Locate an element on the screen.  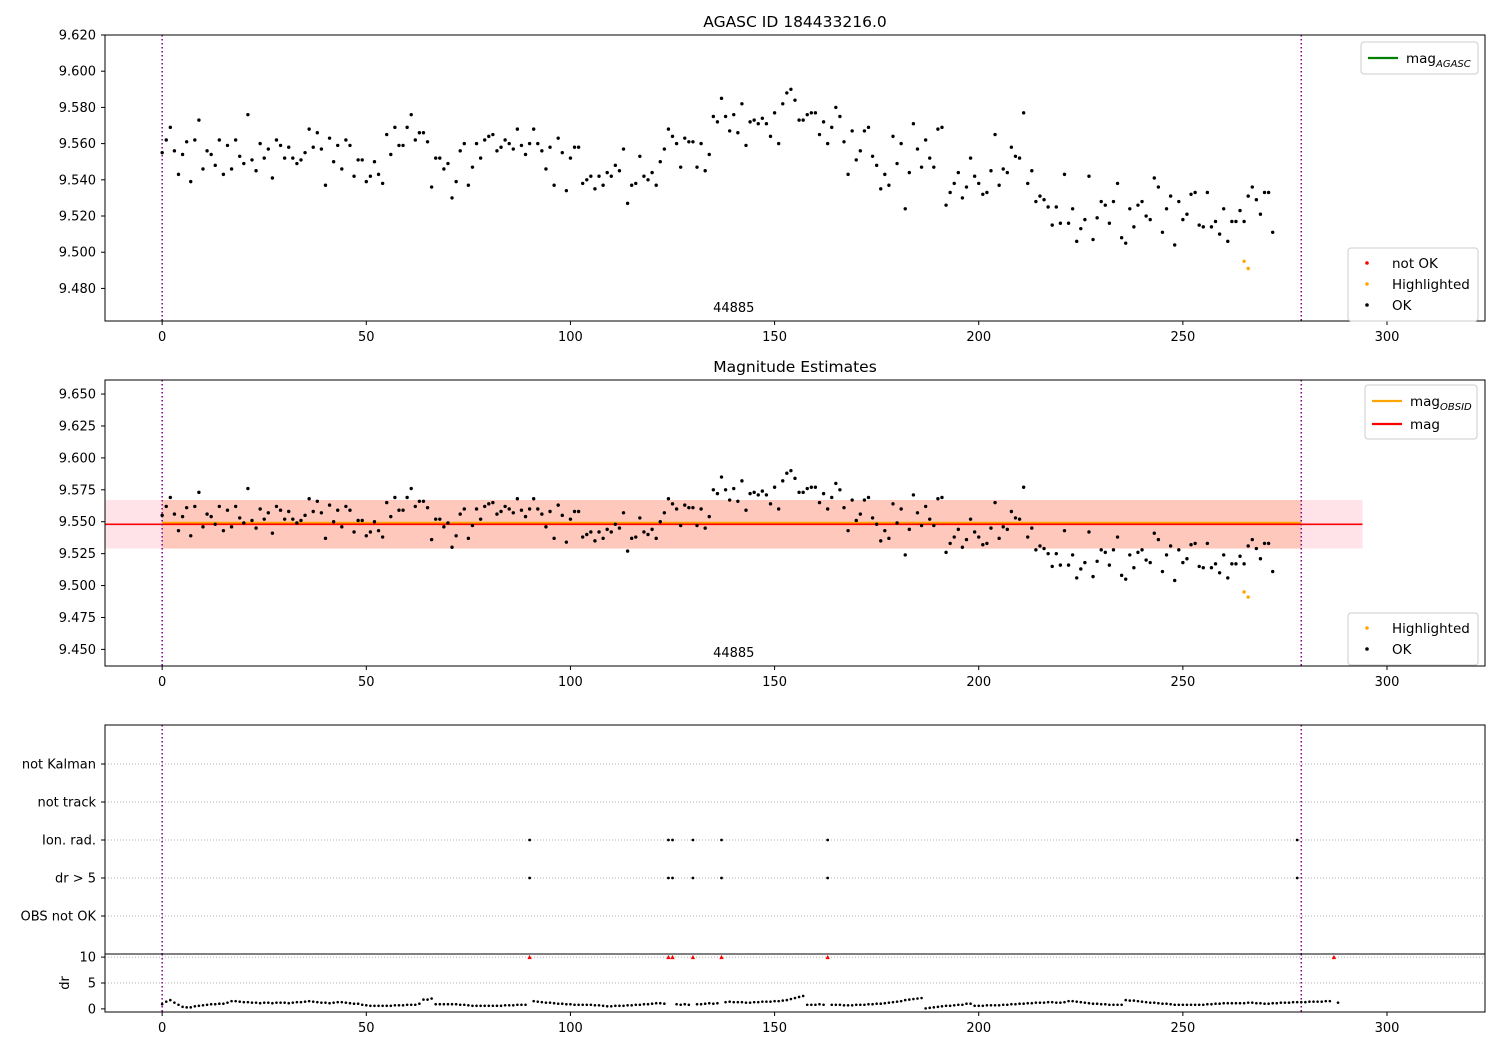
panel-title-agasc: AGASC ID 184433216.0 is located at coordinates (795, 22).